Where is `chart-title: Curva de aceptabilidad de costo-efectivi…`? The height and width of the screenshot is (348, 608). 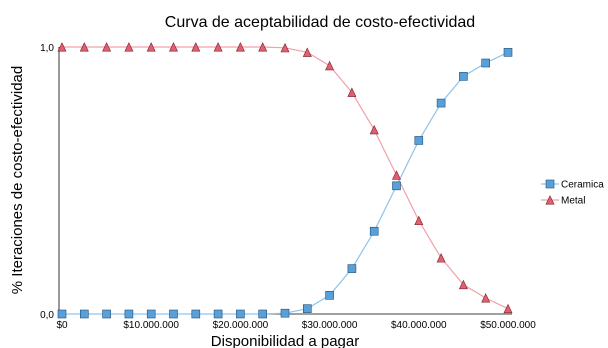 chart-title: Curva de aceptabilidad de costo-efectivi… is located at coordinates (320, 22).